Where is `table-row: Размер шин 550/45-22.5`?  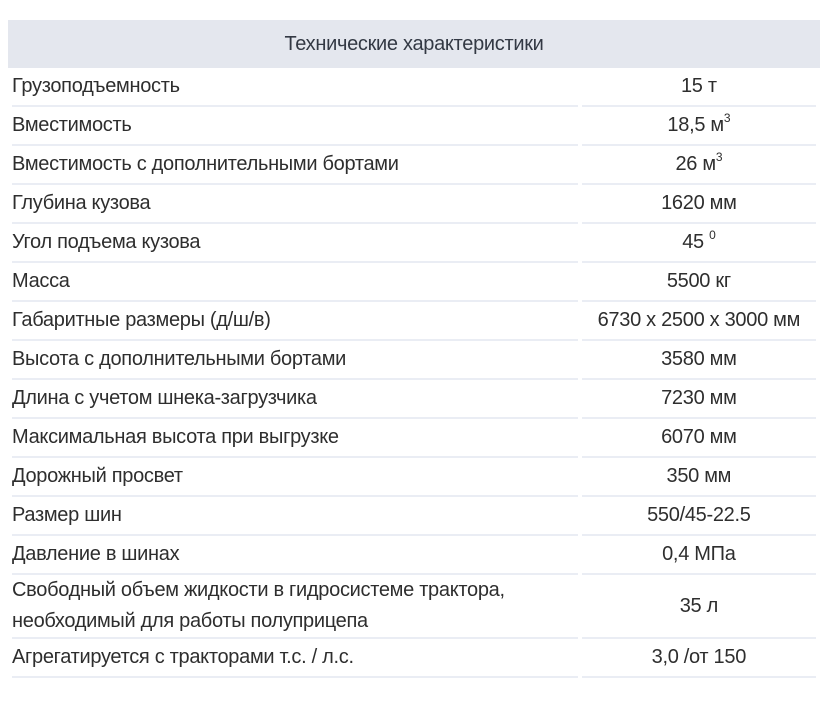
table-row: Размер шин 550/45-22.5 is located at coordinates (414, 516).